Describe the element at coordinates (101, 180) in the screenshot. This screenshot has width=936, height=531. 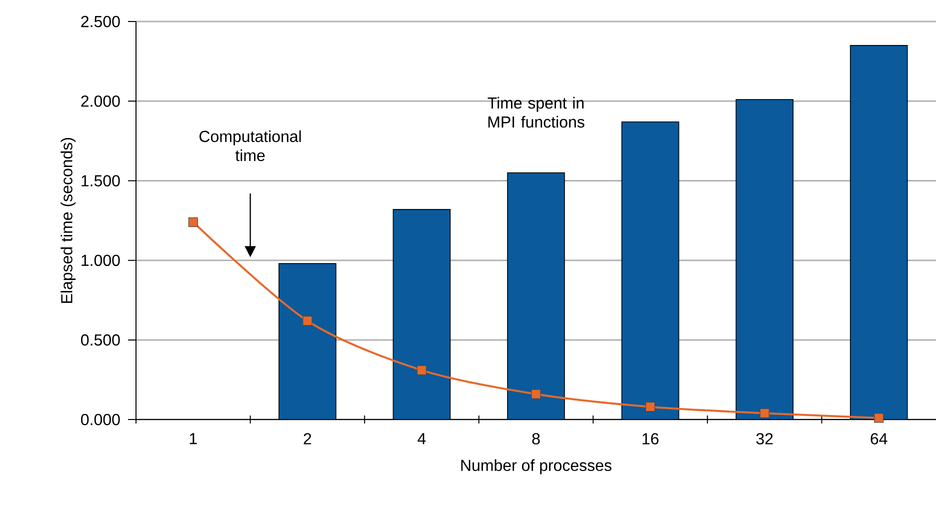
I see `y-tick-label: 1.500` at that location.